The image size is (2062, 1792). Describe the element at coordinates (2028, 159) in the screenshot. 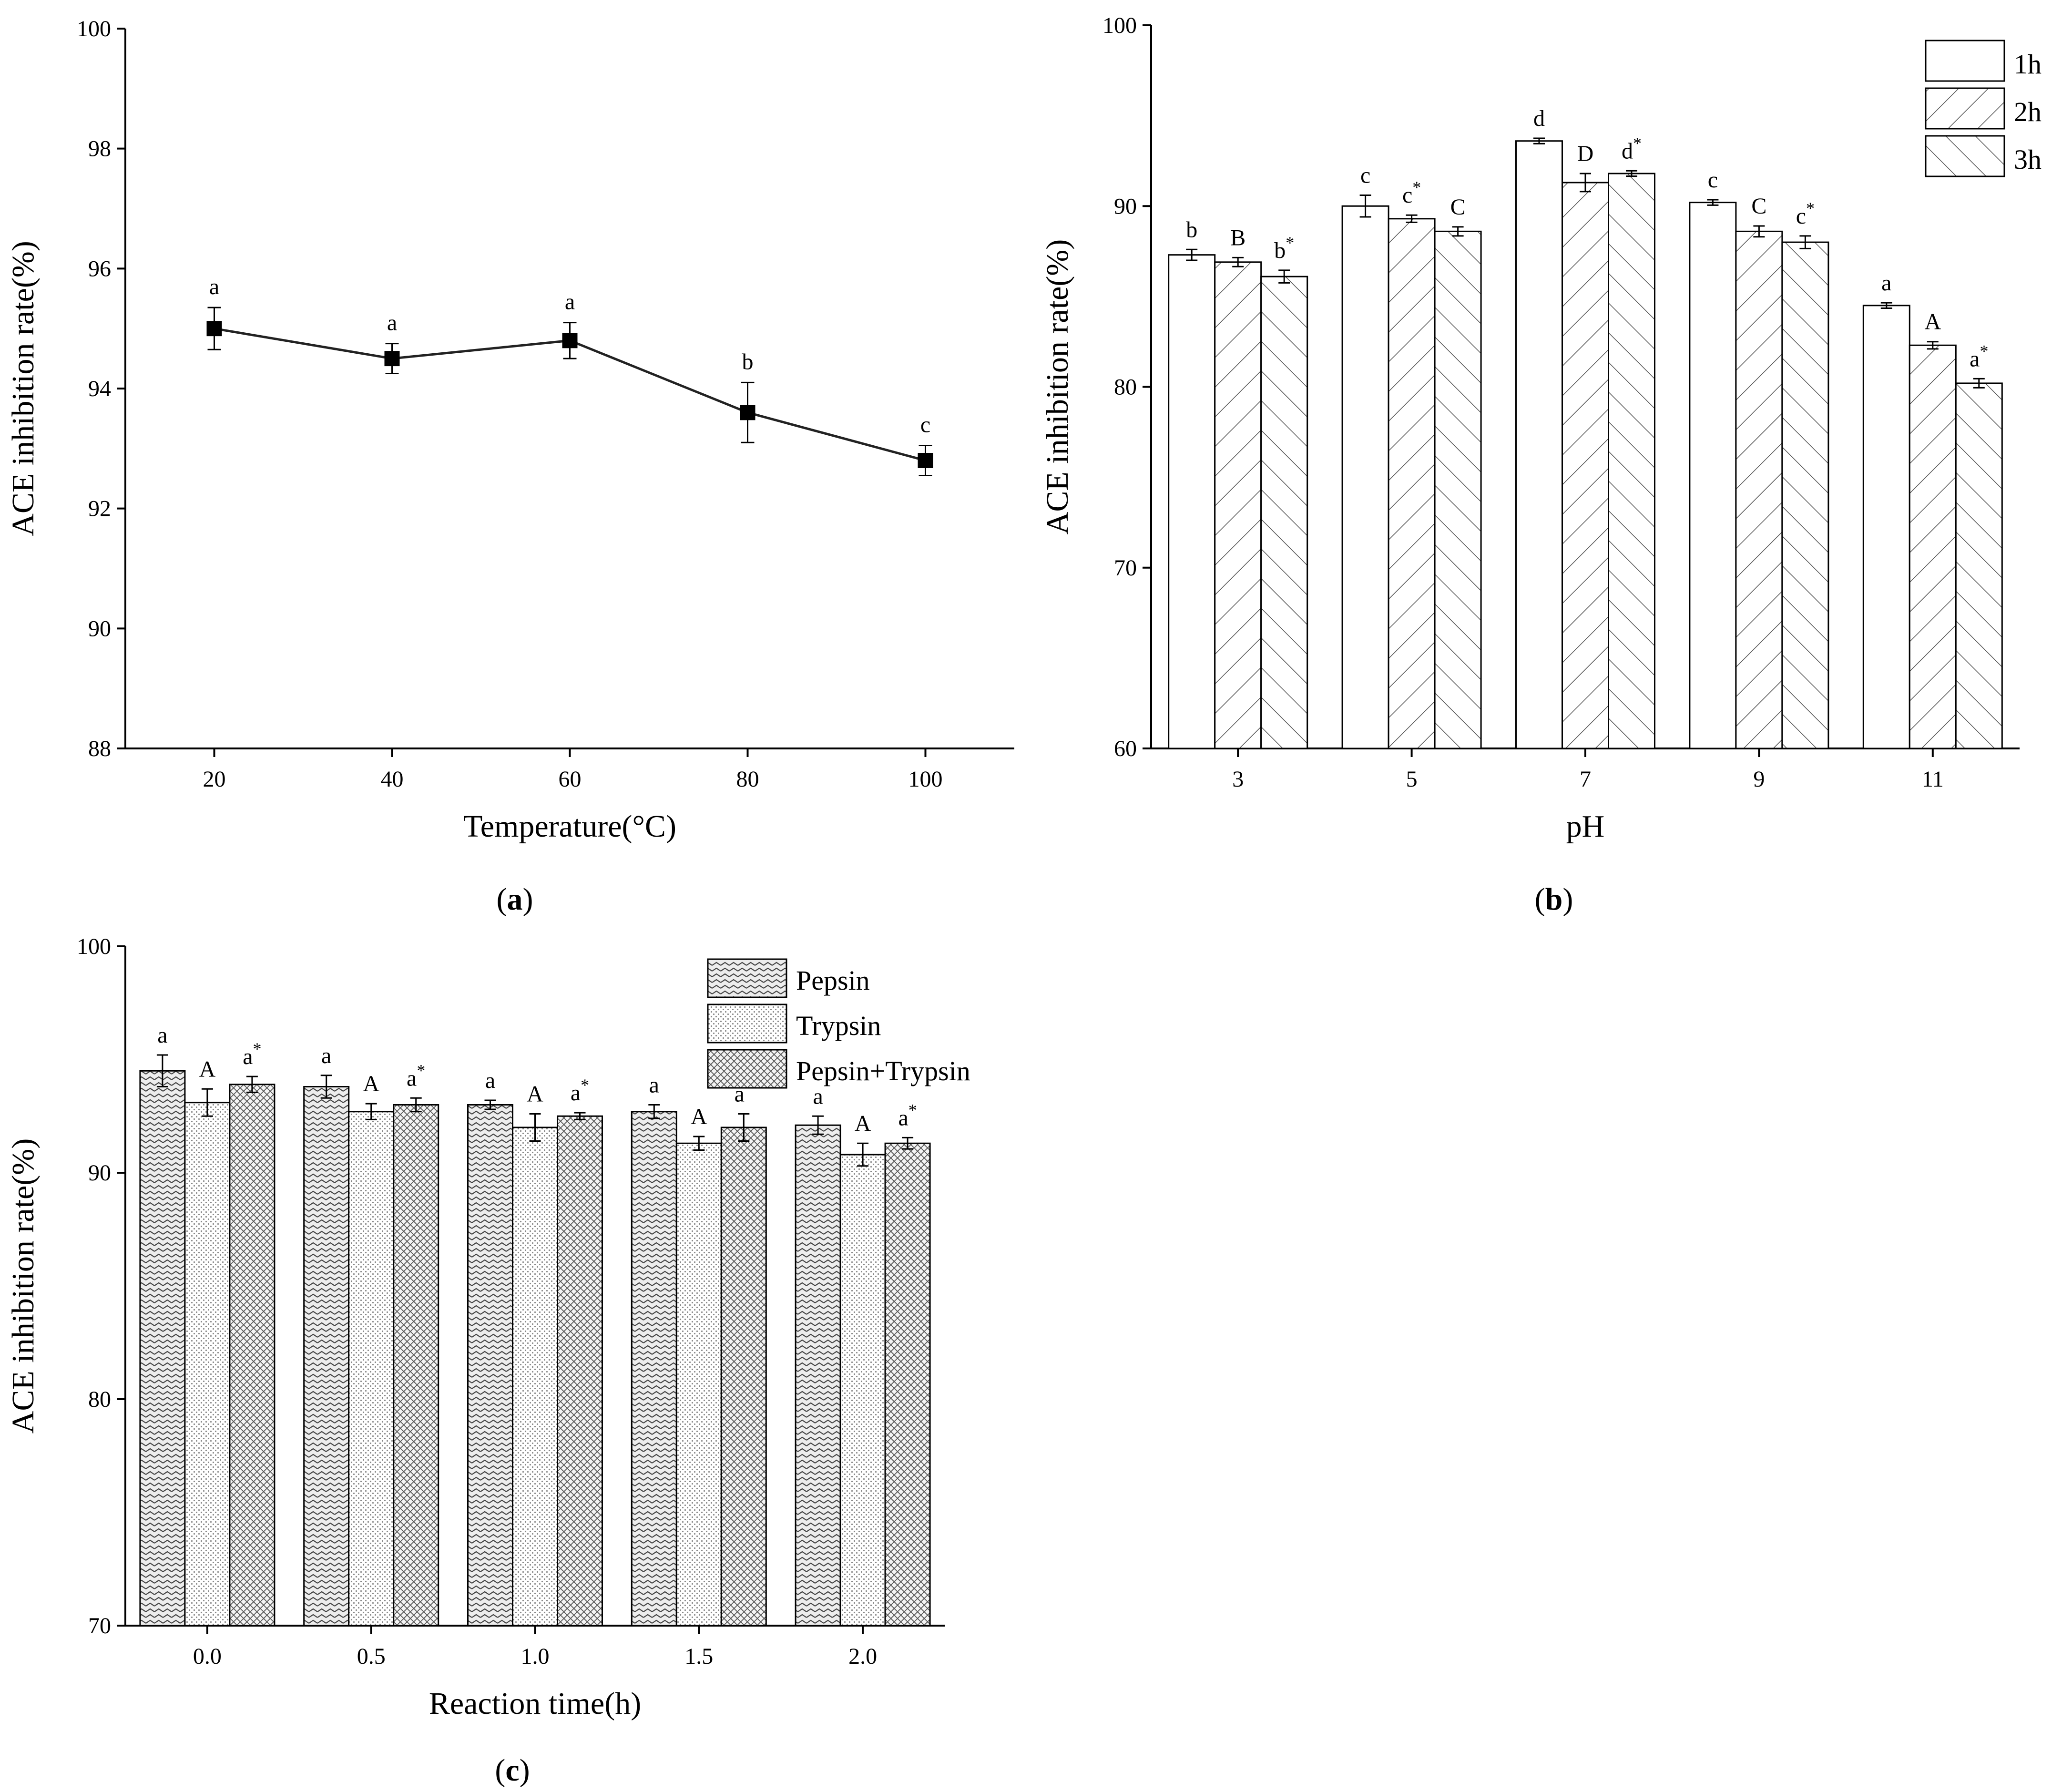

I see `legend-label: 3h` at that location.